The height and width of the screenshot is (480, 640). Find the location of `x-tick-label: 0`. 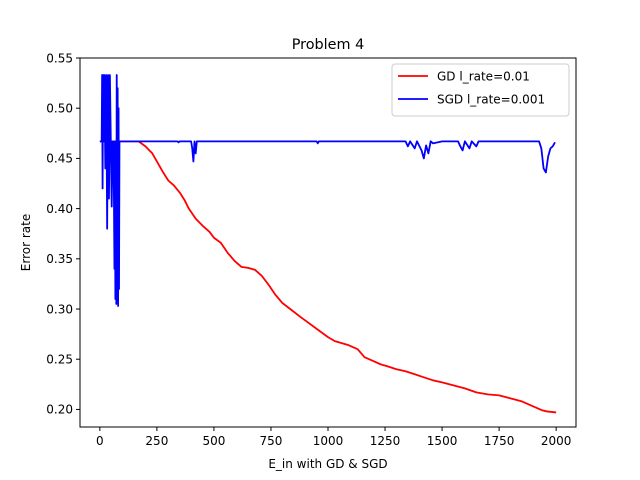

x-tick-label: 0 is located at coordinates (100, 441).